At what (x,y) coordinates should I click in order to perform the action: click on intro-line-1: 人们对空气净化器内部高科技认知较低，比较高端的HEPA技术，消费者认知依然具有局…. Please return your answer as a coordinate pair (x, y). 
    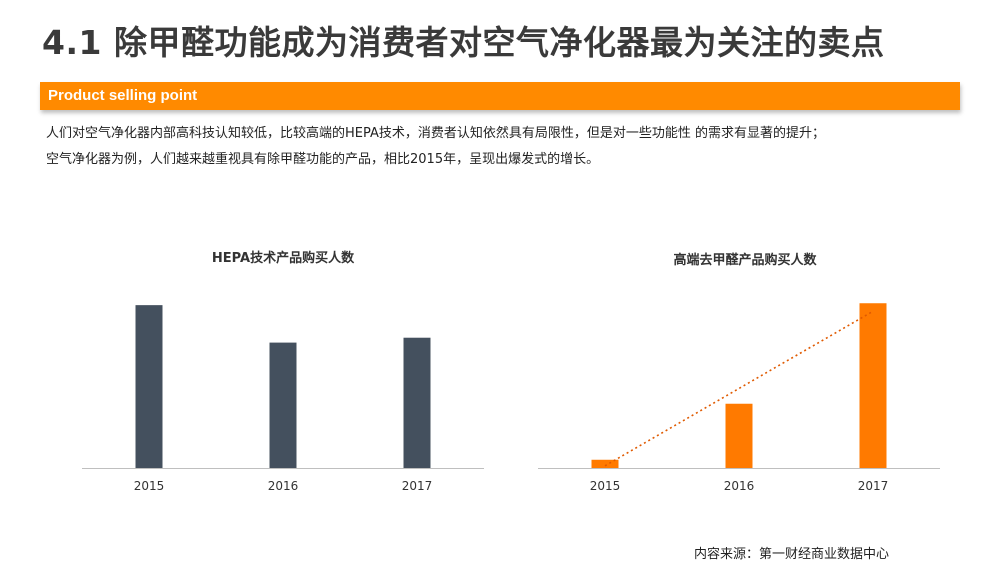
    Looking at the image, I should click on (436, 133).